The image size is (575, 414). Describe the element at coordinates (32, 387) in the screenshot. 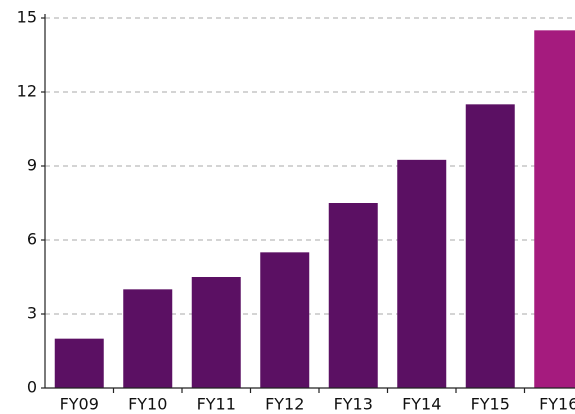

I see `y-tick-label: 0` at that location.